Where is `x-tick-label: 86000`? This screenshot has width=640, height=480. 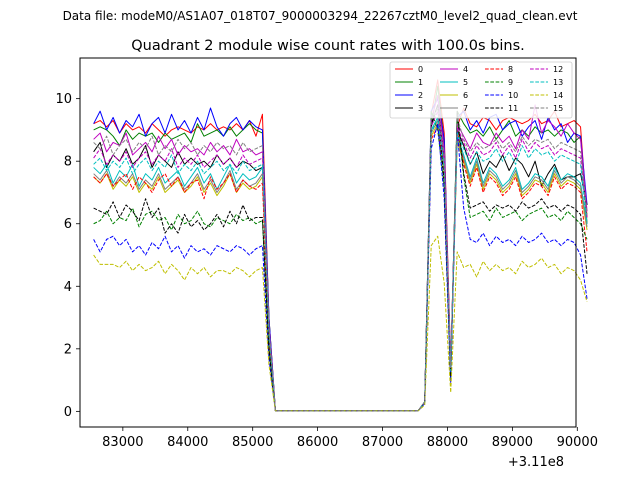
x-tick-label: 86000 is located at coordinates (317, 442).